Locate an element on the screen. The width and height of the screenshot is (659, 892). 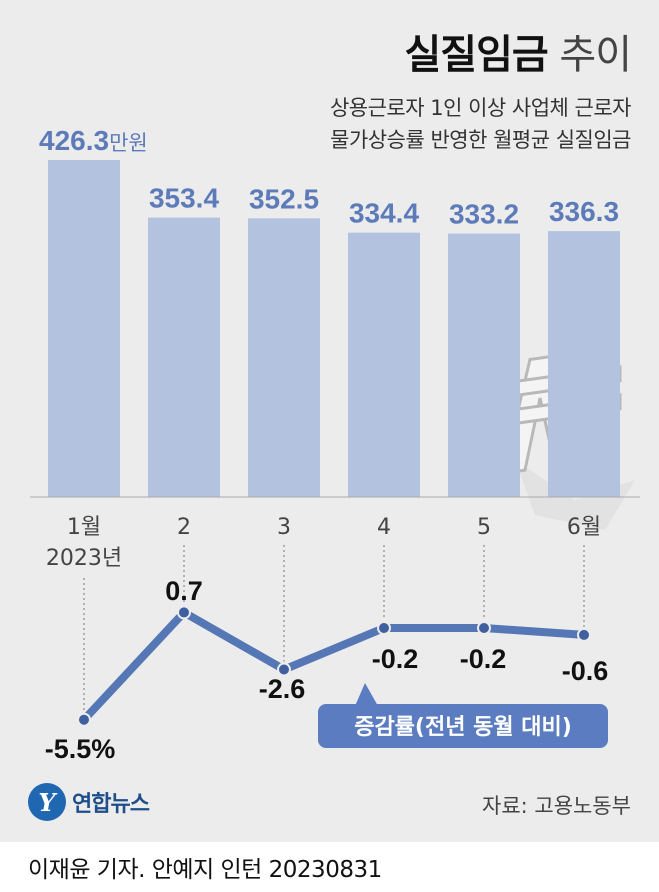
title-light: 추이 is located at coordinates (595, 55).